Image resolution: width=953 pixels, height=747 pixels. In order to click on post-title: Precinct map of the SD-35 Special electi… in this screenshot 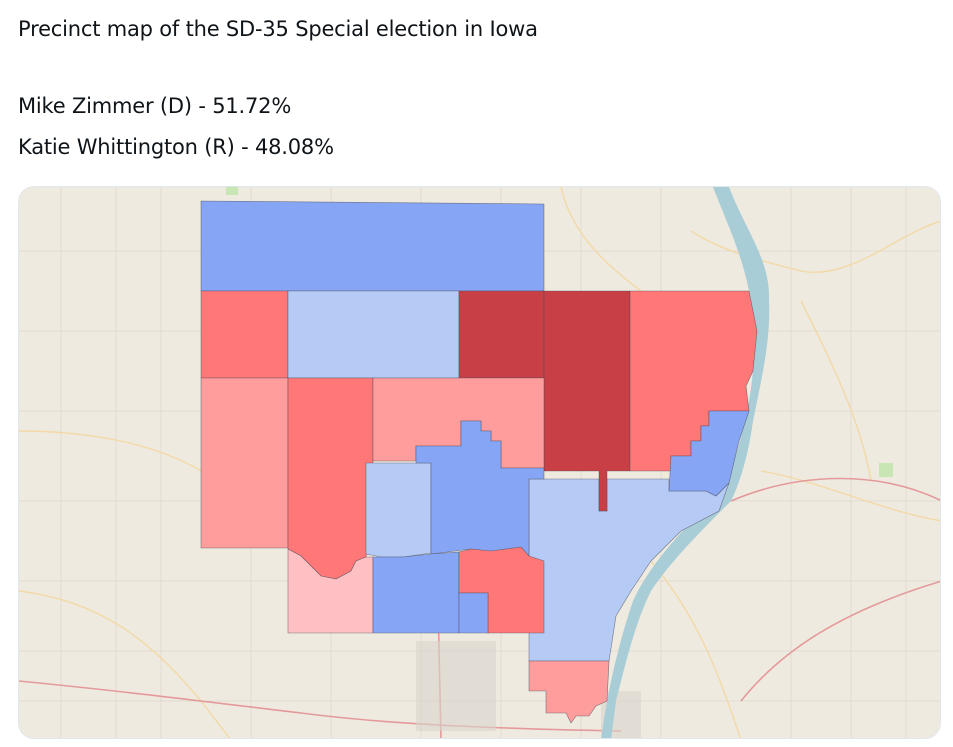, I will do `click(278, 29)`.